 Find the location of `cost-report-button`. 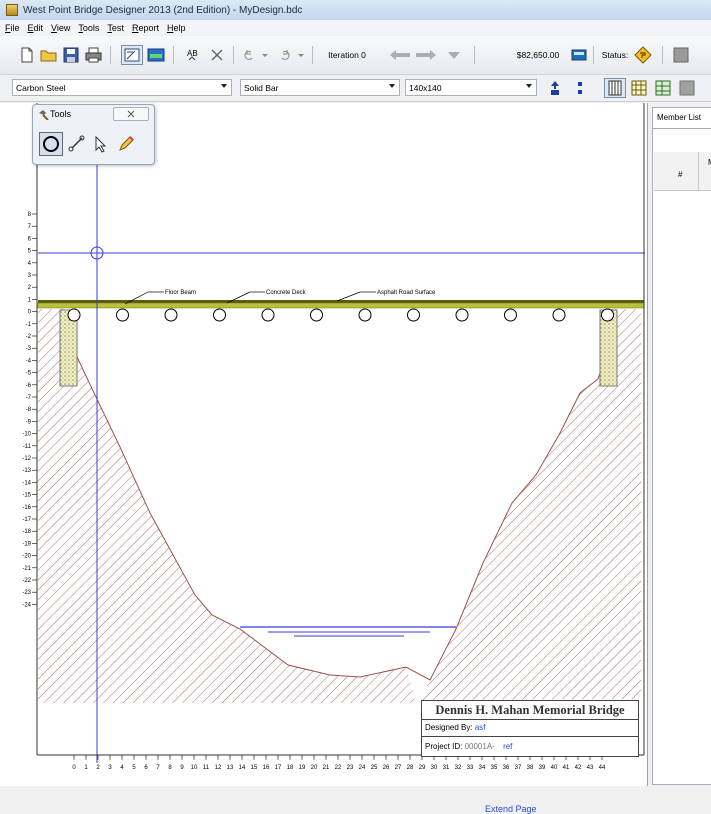

cost-report-button is located at coordinates (579, 55).